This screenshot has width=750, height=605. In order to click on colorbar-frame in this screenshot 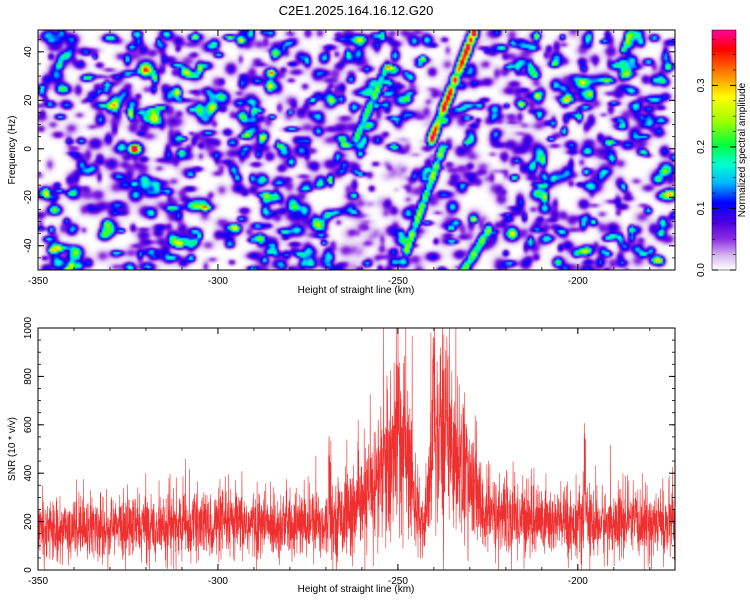, I will do `click(724, 150)`.